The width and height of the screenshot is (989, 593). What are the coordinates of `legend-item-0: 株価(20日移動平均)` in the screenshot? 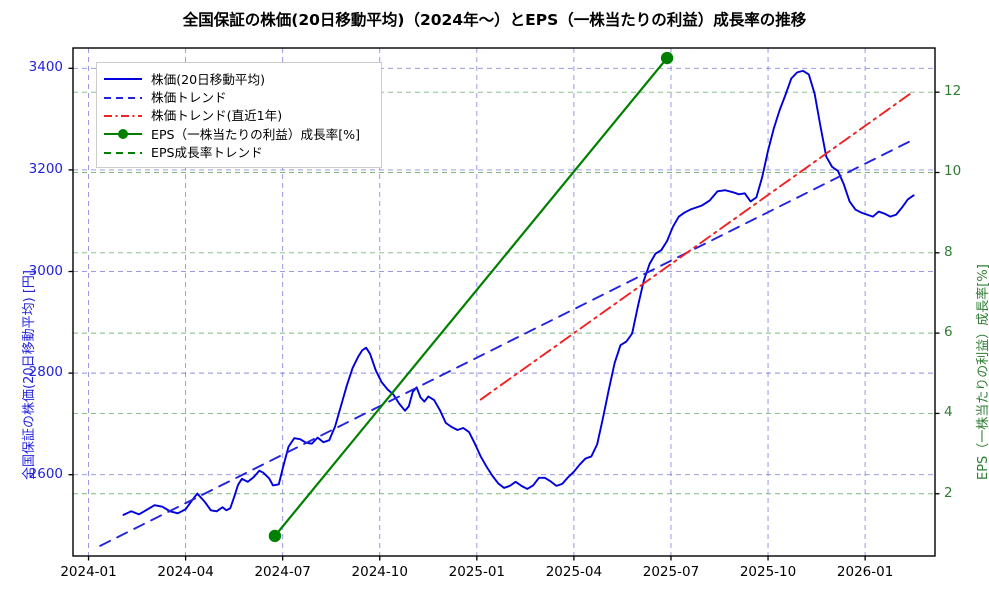 It's located at (238, 78).